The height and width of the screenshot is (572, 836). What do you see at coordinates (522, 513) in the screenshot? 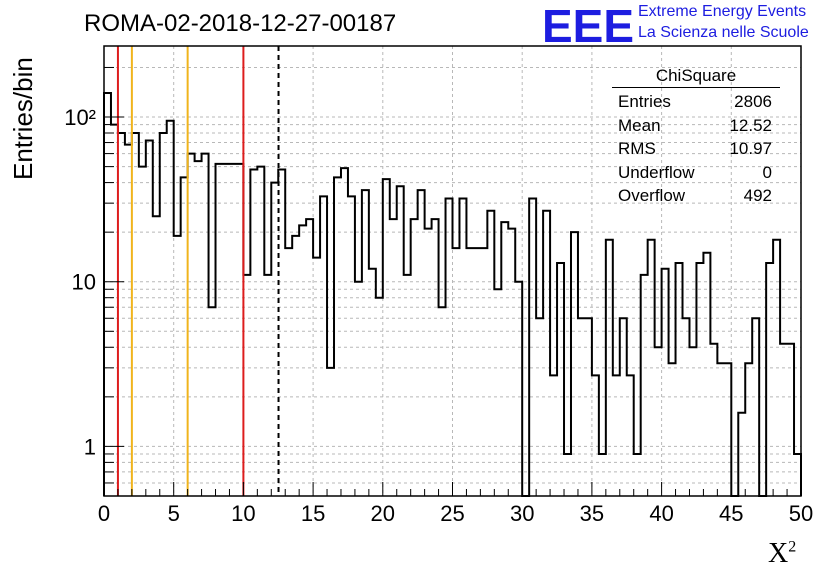
I see `x-tick-label: 30` at bounding box center [522, 513].